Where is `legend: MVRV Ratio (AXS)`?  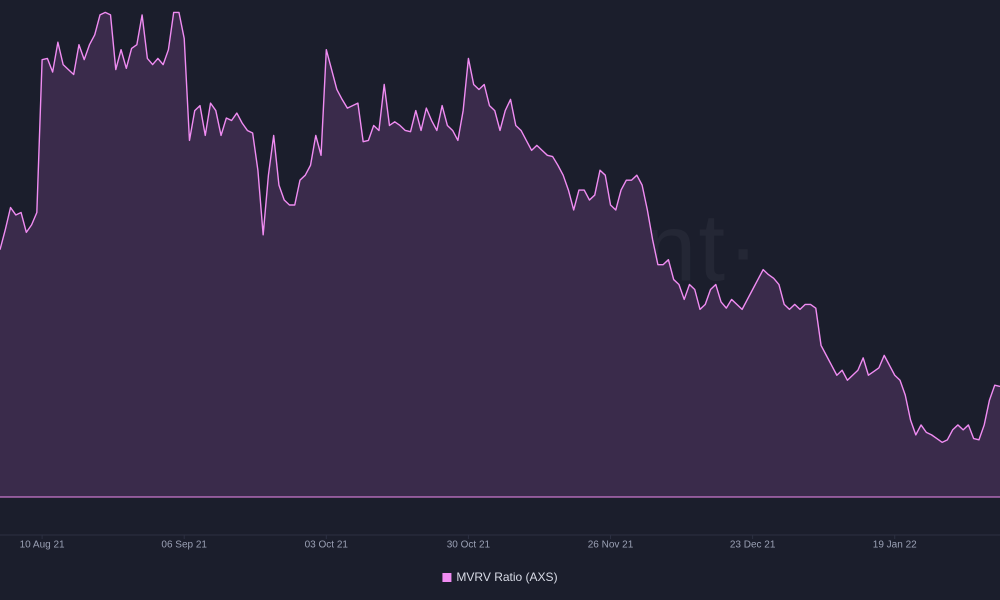
legend: MVRV Ratio (AXS) is located at coordinates (500, 577).